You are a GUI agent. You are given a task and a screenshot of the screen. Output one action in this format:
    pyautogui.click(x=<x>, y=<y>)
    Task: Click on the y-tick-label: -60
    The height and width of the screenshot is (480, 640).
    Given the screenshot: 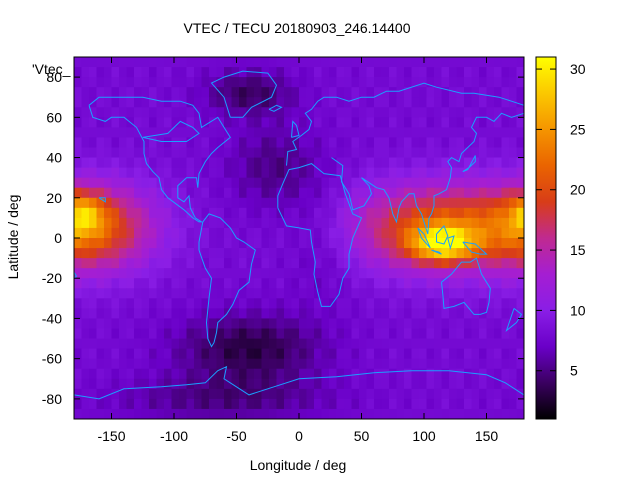 What is the action you would take?
    pyautogui.click(x=52, y=359)
    